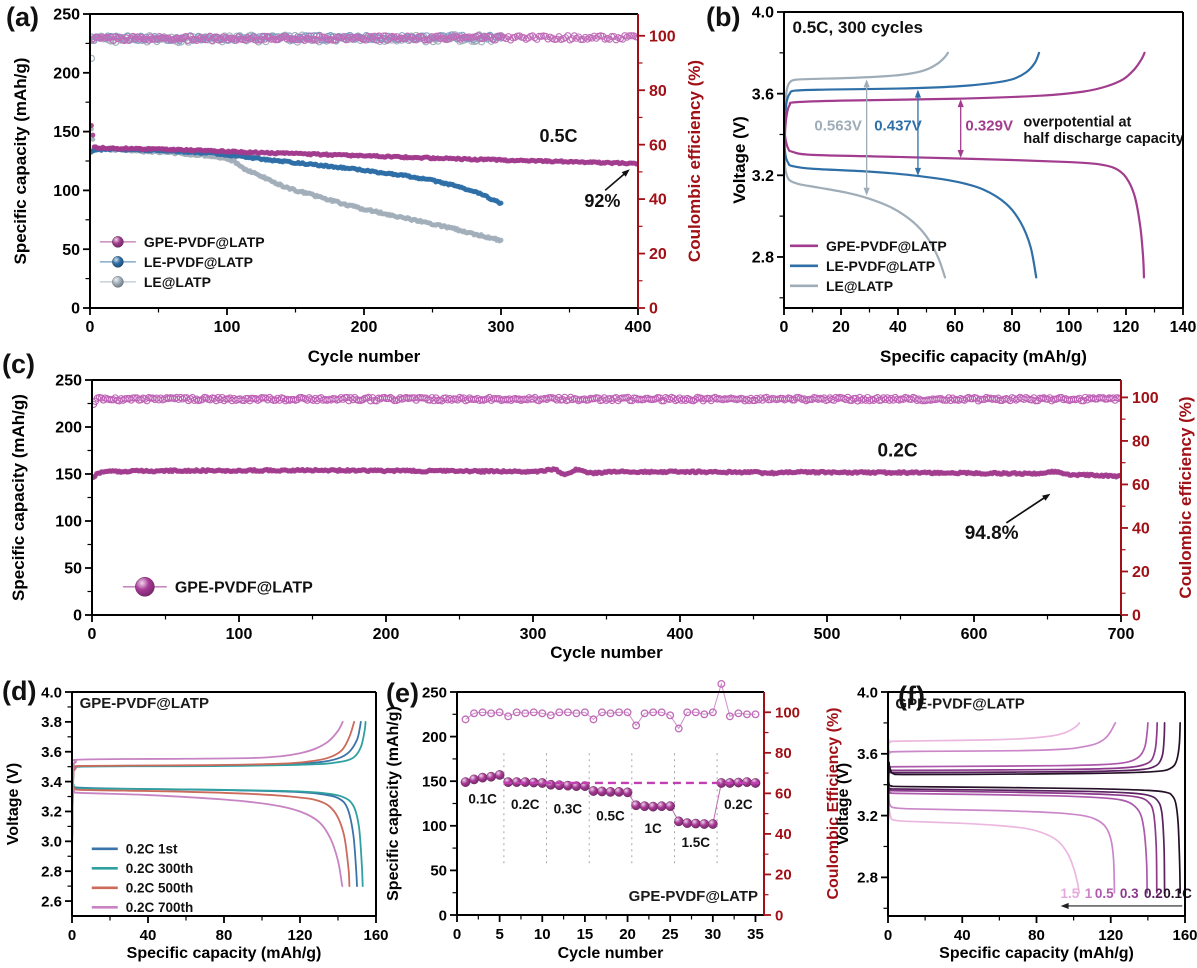 This screenshot has height=968, width=1197. What do you see at coordinates (559, 136) in the screenshot?
I see `svg-text: 0.5C` at bounding box center [559, 136].